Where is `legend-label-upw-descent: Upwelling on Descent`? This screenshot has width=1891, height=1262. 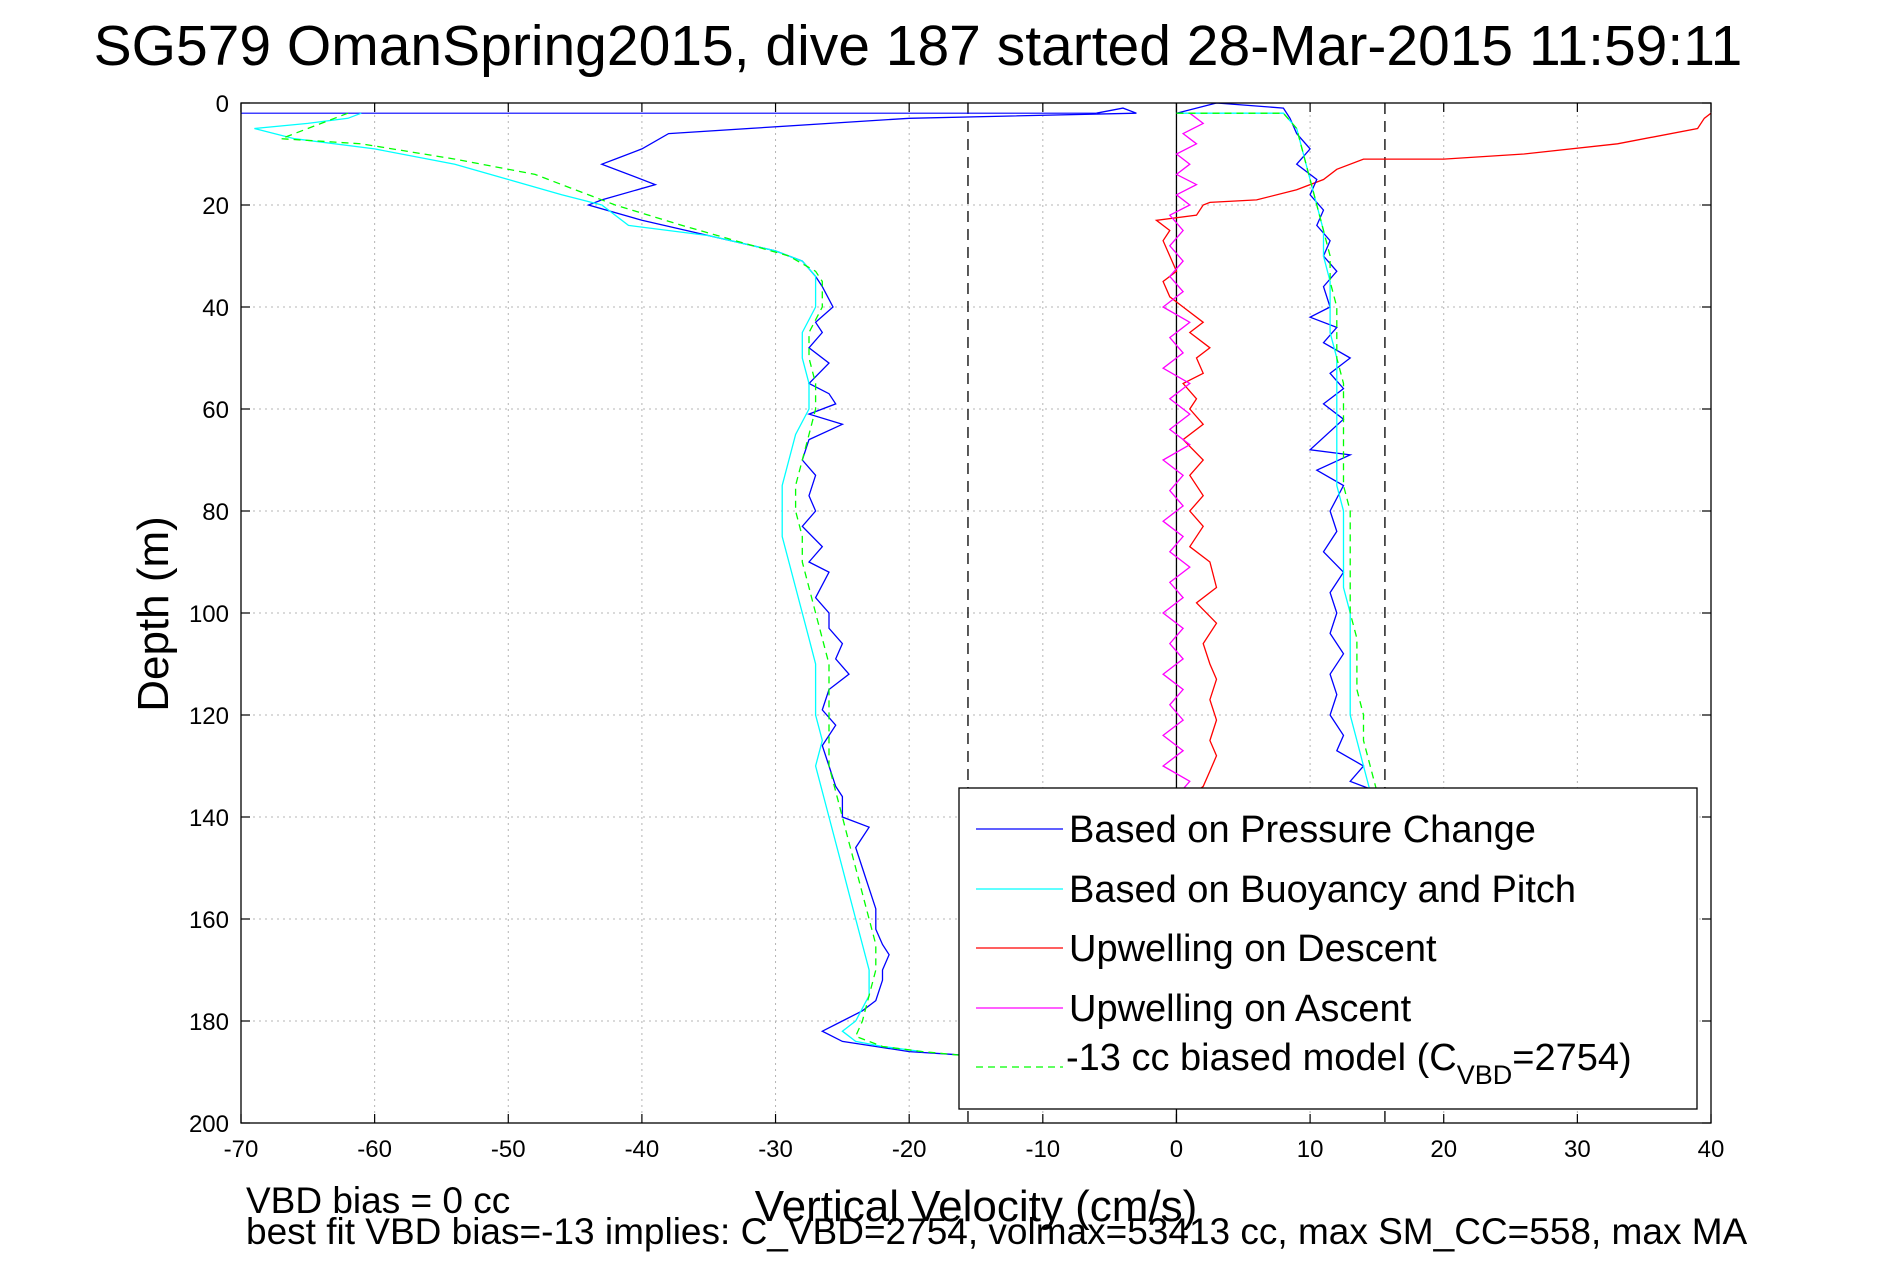
legend-label-upw-descent: Upwelling on Descent is located at coordinates (1253, 949).